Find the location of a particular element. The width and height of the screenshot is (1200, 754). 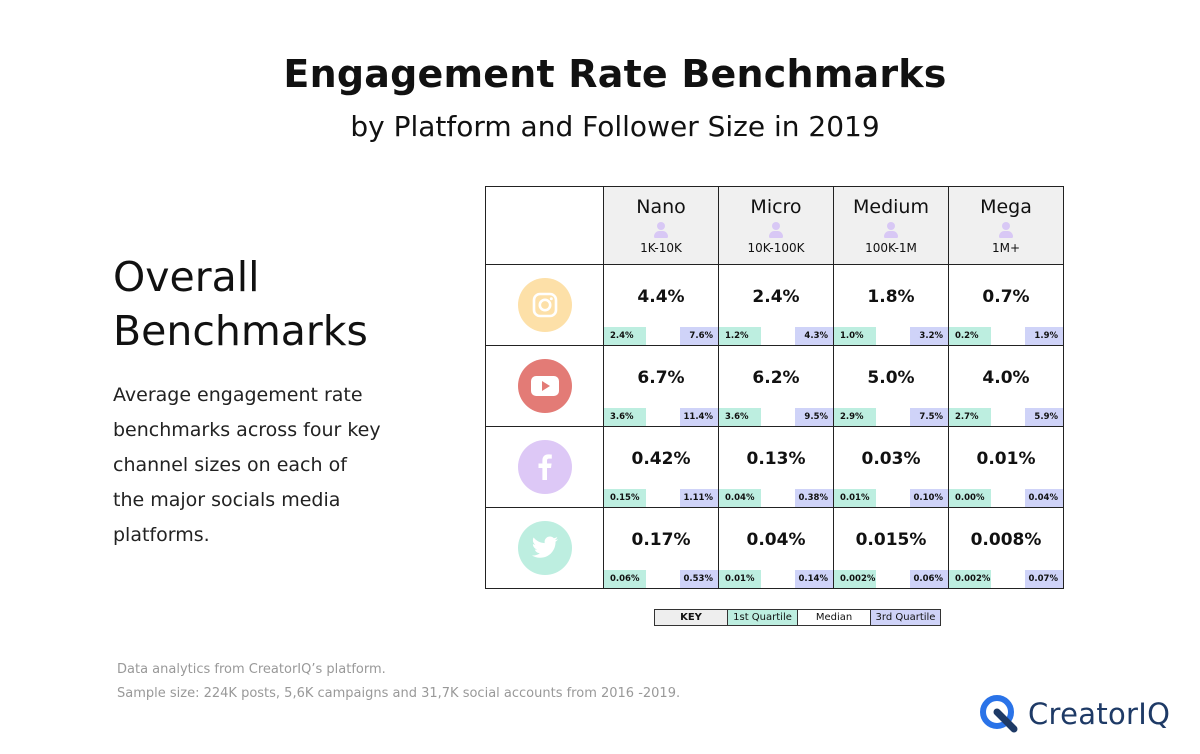

legend-key: KEY 1st Quartile Median 3rd Quartile is located at coordinates (797, 617).